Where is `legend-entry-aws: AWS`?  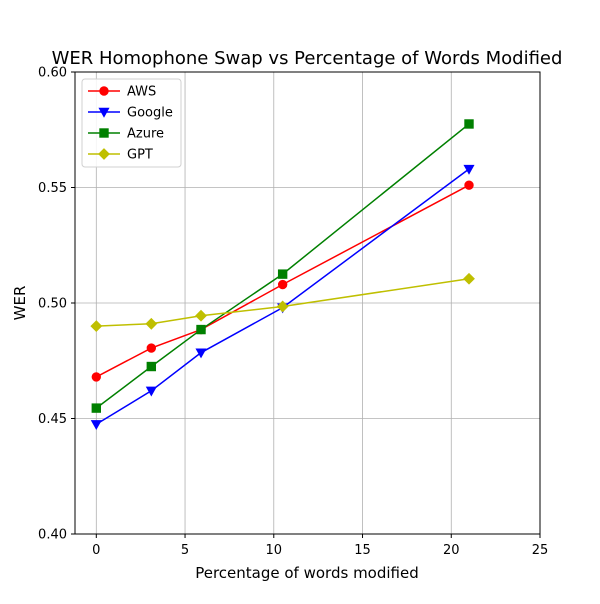
legend-entry-aws: AWS is located at coordinates (122, 92).